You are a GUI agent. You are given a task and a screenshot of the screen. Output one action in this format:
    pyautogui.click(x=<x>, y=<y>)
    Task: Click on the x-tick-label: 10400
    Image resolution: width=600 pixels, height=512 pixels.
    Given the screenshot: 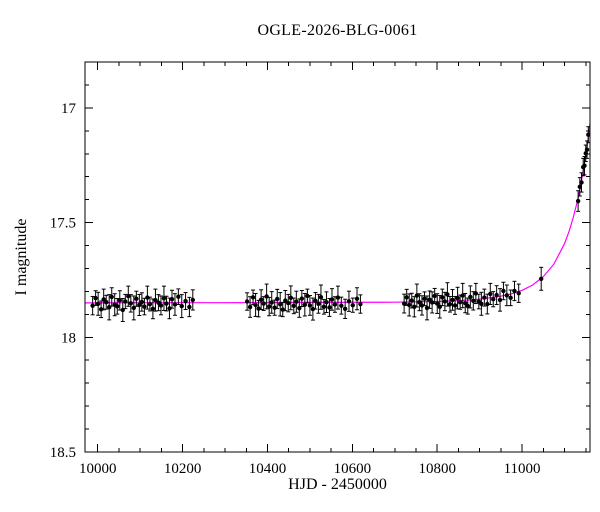 What is the action you would take?
    pyautogui.click(x=268, y=469)
    